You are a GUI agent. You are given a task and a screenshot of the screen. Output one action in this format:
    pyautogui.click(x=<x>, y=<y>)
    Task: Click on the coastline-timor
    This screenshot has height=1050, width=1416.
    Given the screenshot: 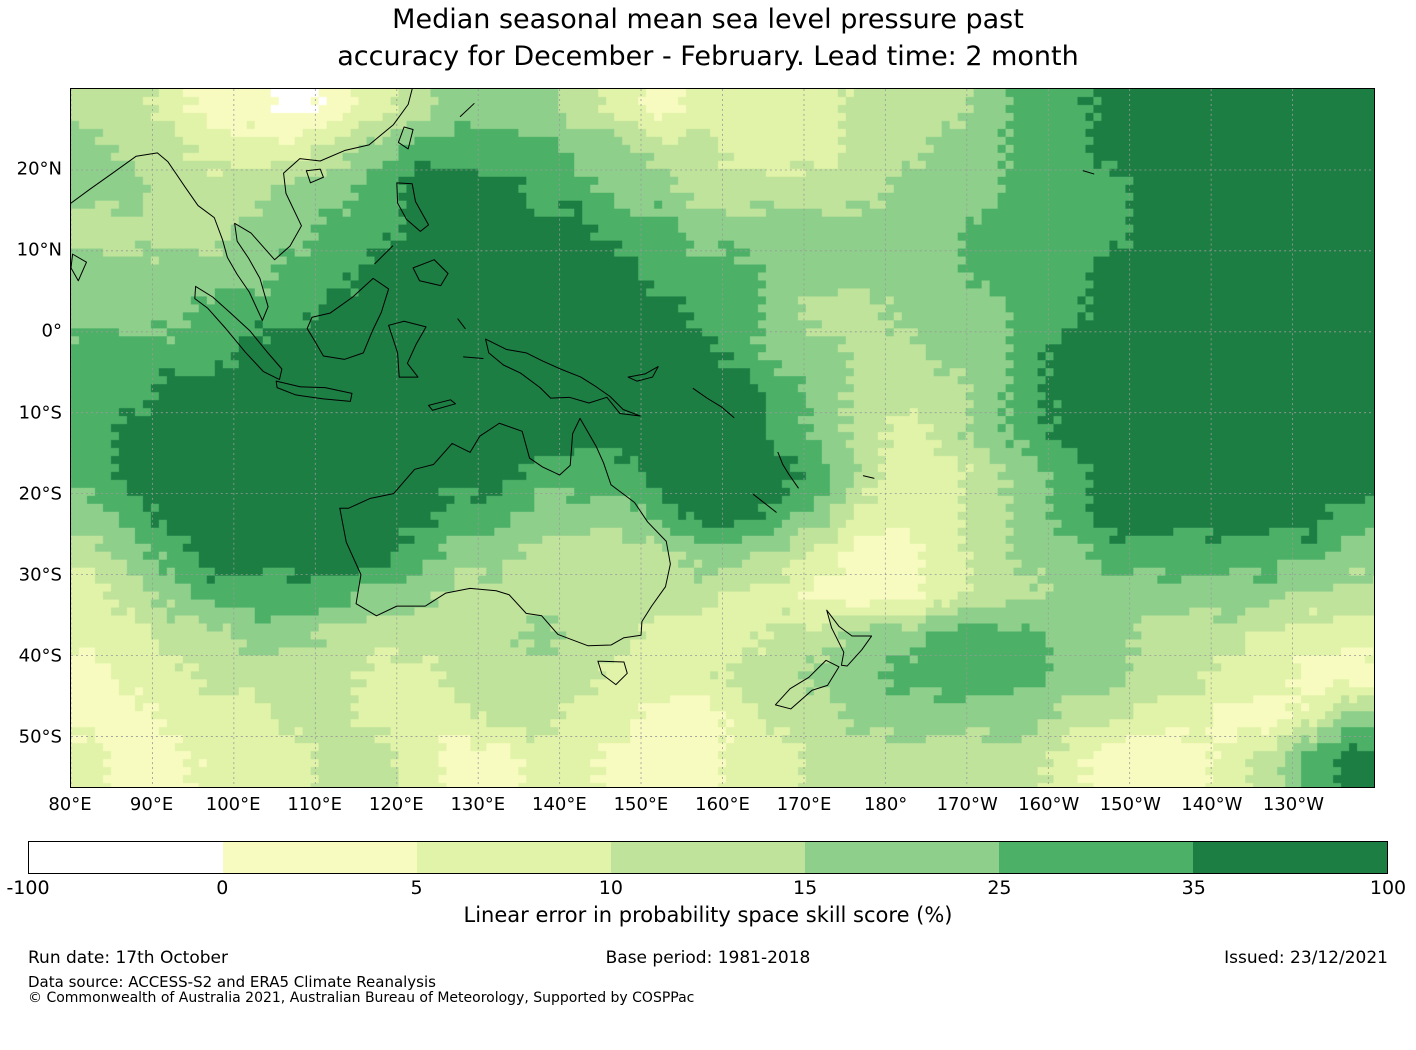 What is the action you would take?
    pyautogui.click(x=442, y=405)
    